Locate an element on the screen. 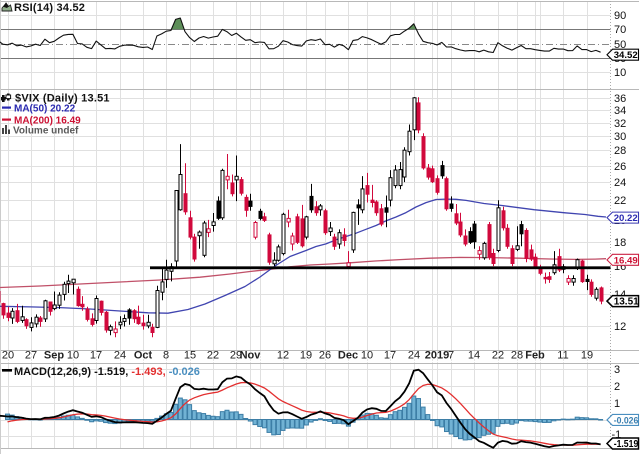 The width and height of the screenshot is (640, 459). svg-text: 50 is located at coordinates (620, 45).